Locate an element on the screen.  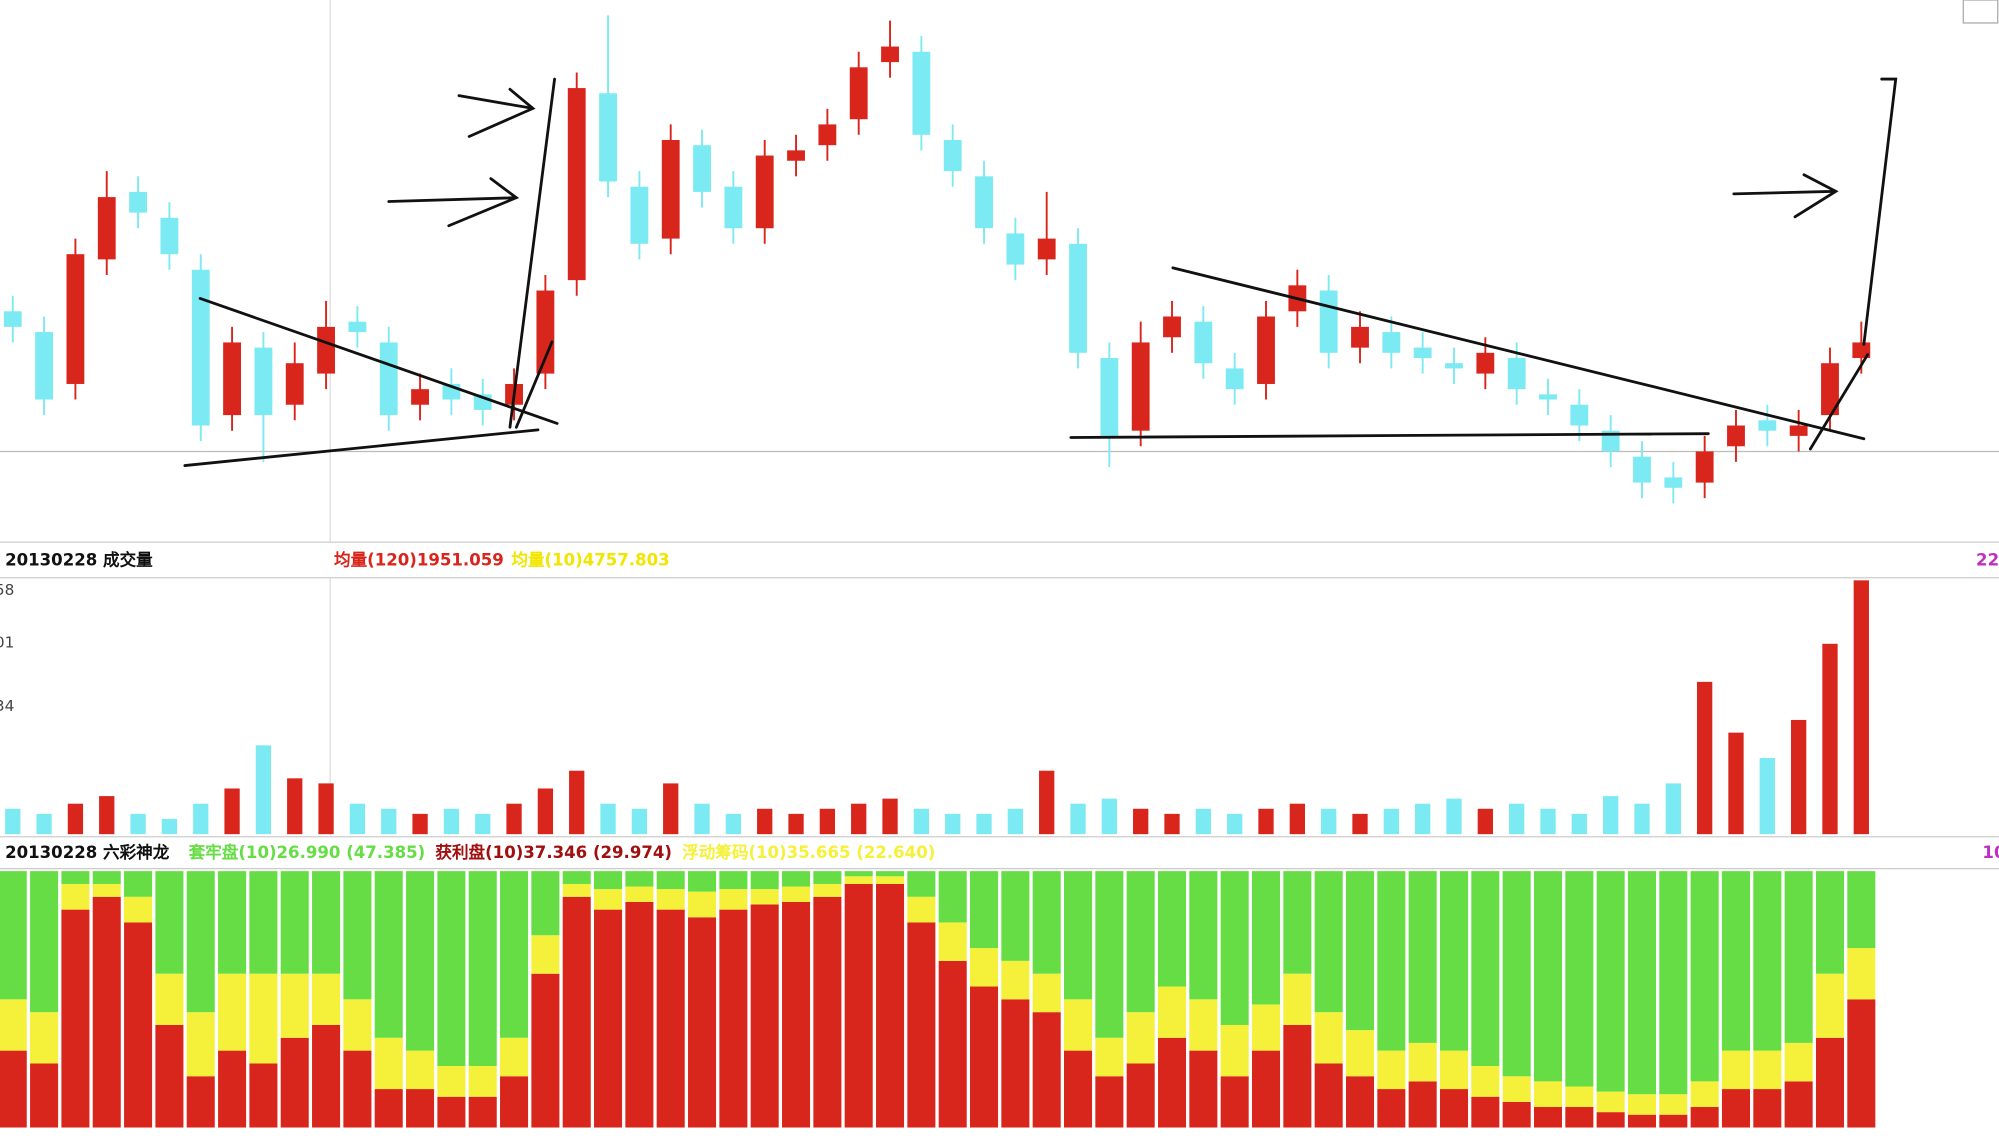
legend-entry: 套牢盘(10)26.990 (47.385) is located at coordinates (307, 852).